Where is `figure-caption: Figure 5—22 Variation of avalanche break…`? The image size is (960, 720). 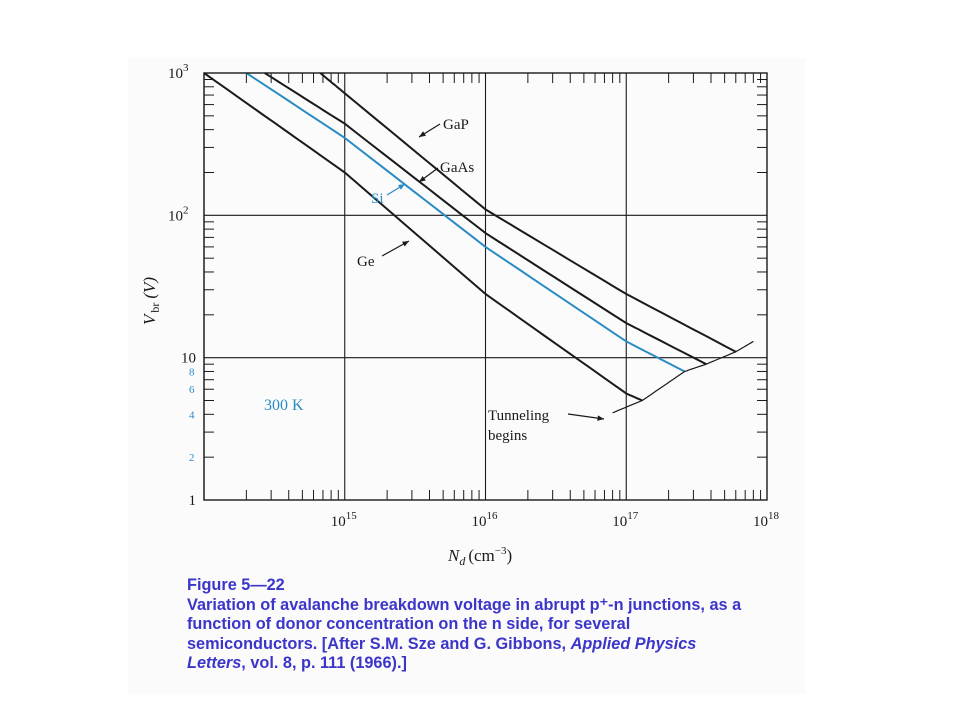
figure-caption: Figure 5—22 Variation of avalanche break… is located at coordinates (497, 625).